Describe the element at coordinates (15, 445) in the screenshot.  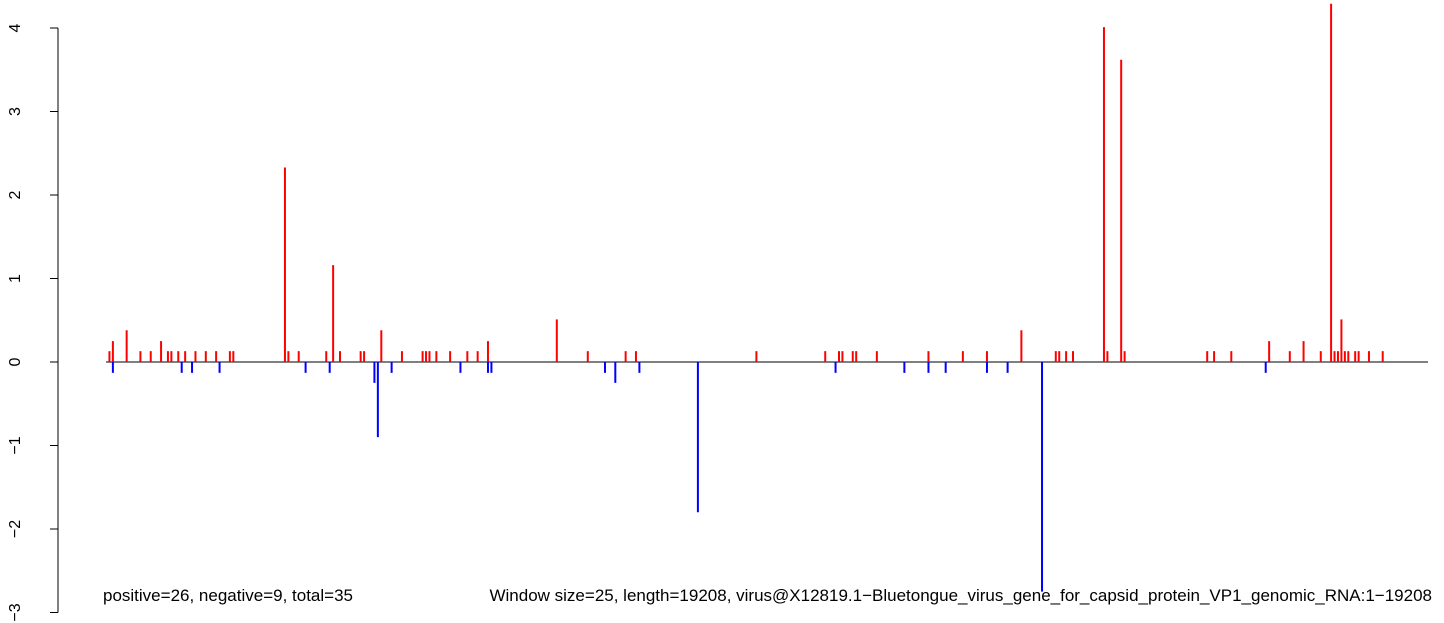
I see `y-tick-label: −1` at that location.